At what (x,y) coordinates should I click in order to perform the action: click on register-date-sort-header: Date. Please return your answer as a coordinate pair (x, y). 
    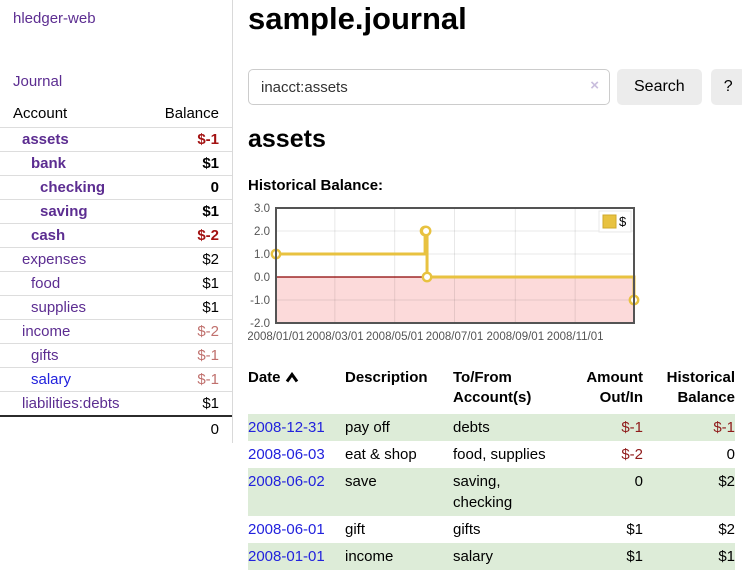
    Looking at the image, I should click on (296, 390).